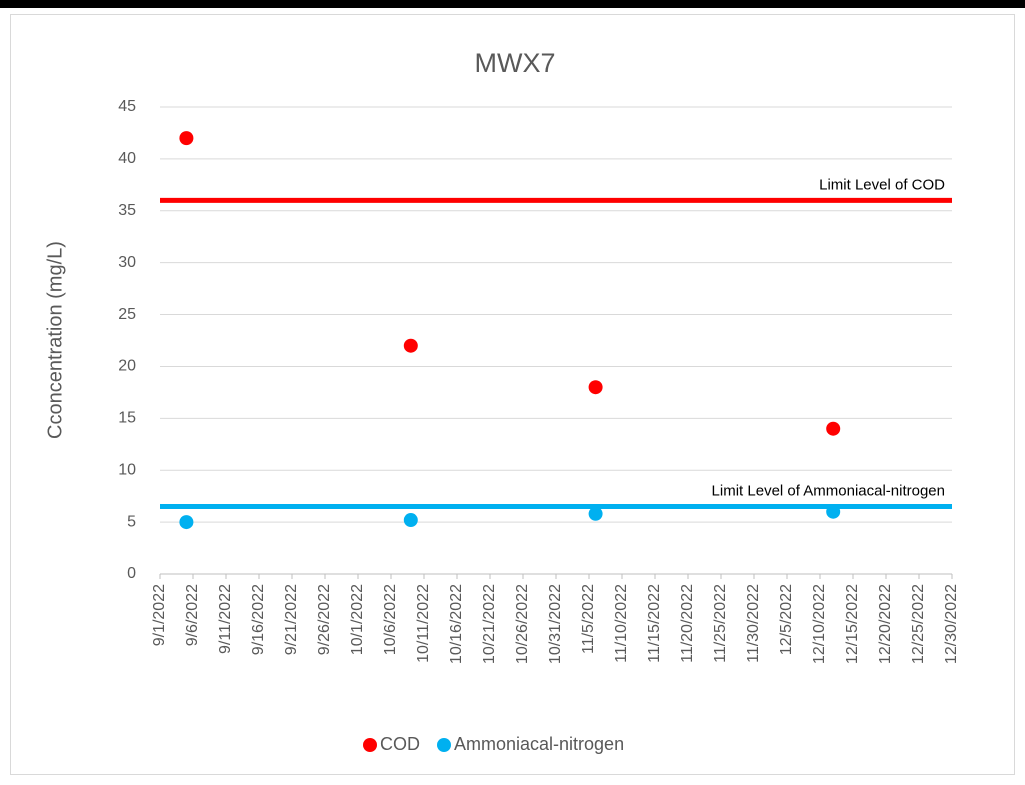 The width and height of the screenshot is (1025, 785). I want to click on x-tick-label: 11/15/2022, so click(654, 623).